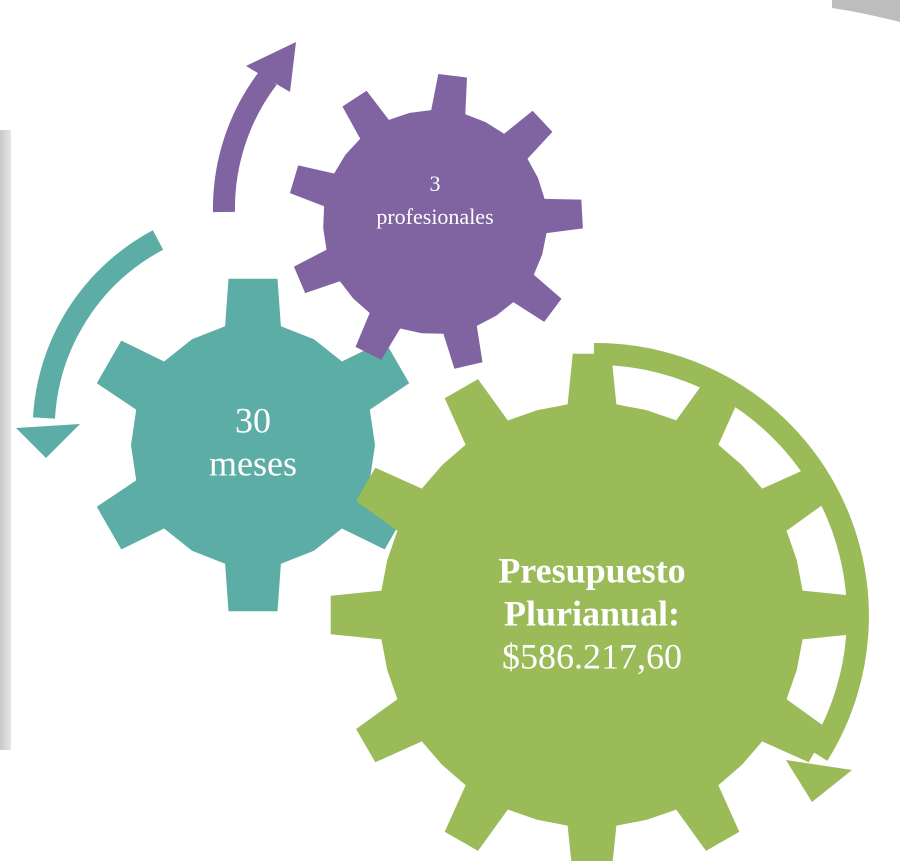 The image size is (900, 861). What do you see at coordinates (592, 613) in the screenshot?
I see `gear-label: Plurianual:` at bounding box center [592, 613].